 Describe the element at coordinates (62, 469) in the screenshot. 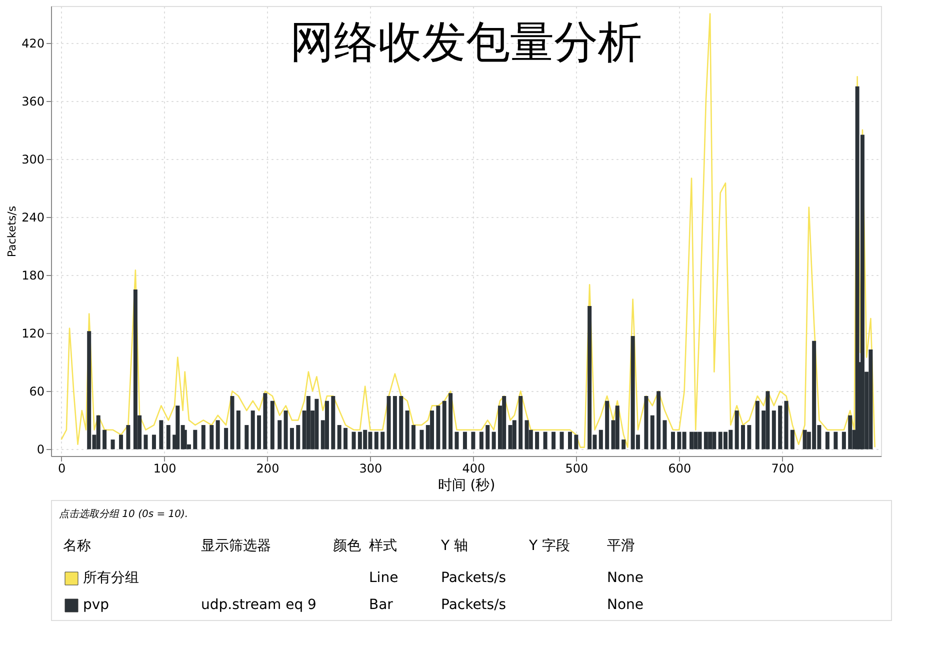

I see `x-tick-label: 0` at that location.